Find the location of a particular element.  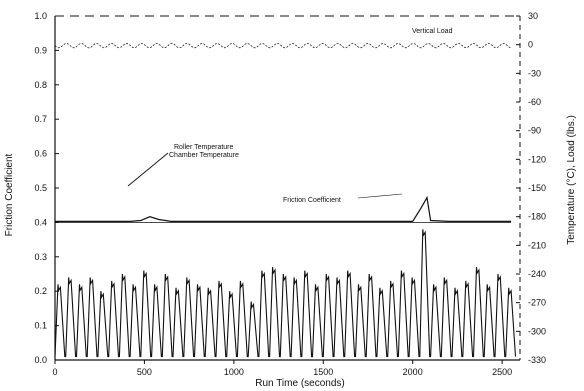

y-right-tick-label: -270 is located at coordinates (537, 303).